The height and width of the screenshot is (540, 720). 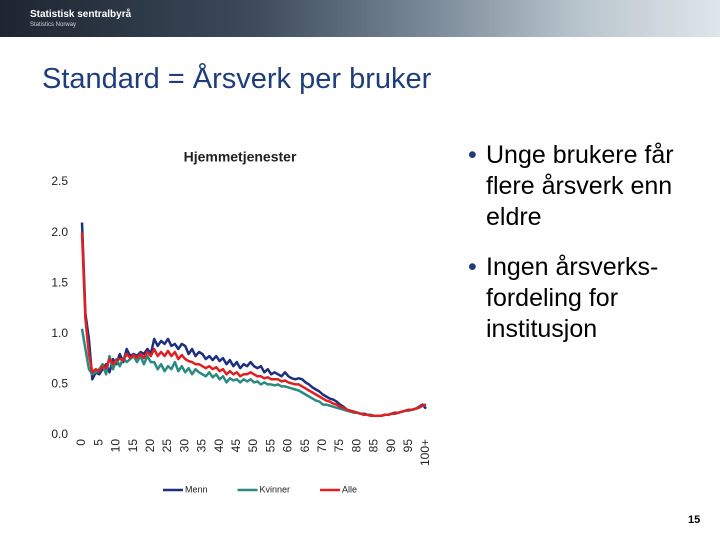 I want to click on x-tick-label: 60, so click(x=288, y=446).